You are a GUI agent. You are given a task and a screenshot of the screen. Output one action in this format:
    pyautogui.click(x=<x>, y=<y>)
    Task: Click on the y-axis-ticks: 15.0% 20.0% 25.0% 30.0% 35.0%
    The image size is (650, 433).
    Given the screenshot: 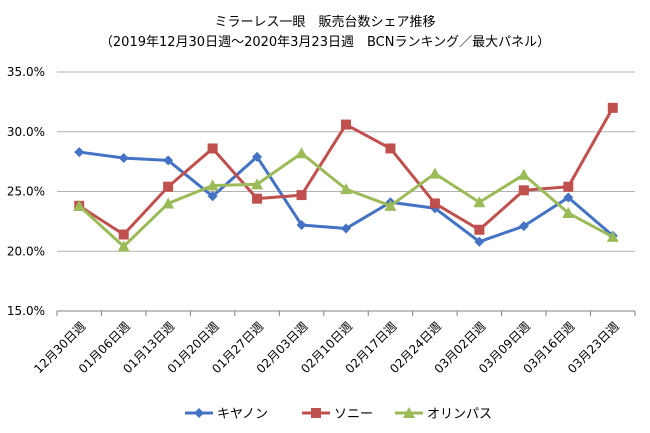 What is the action you would take?
    pyautogui.click(x=26, y=191)
    